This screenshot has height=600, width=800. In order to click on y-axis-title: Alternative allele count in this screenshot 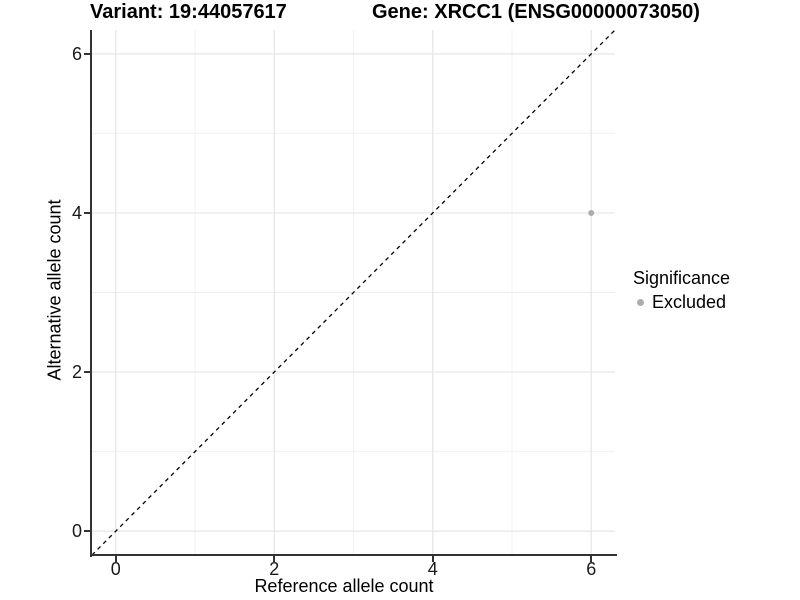, I will do `click(54, 290)`.